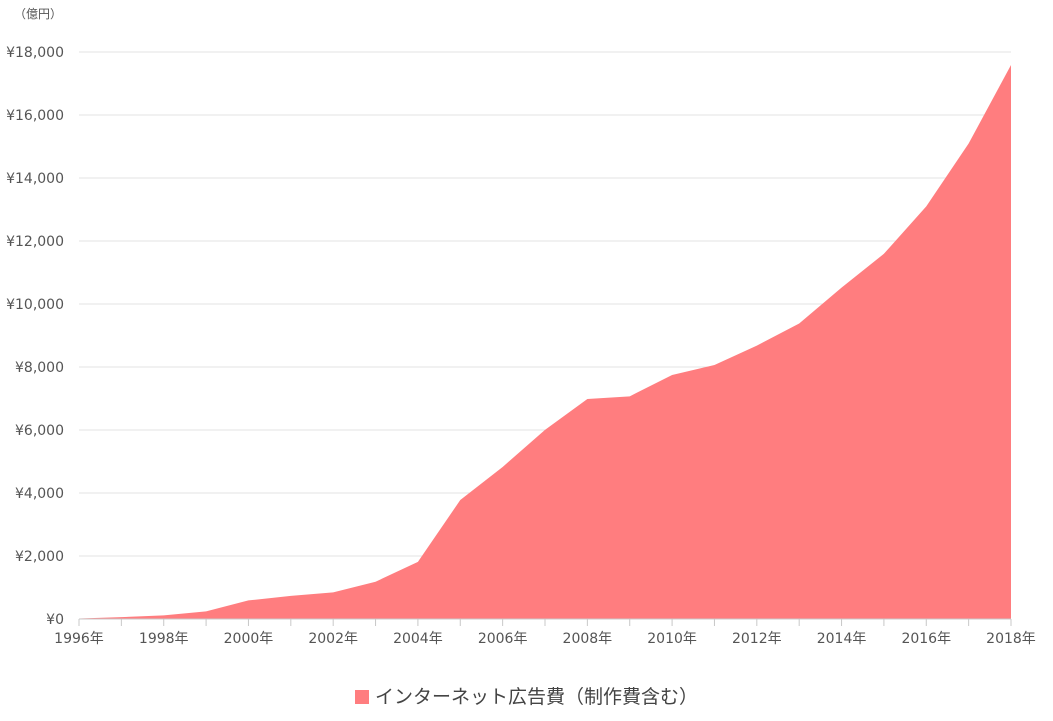 The image size is (1053, 721). I want to click on x-tick-label: 2006年, so click(503, 639).